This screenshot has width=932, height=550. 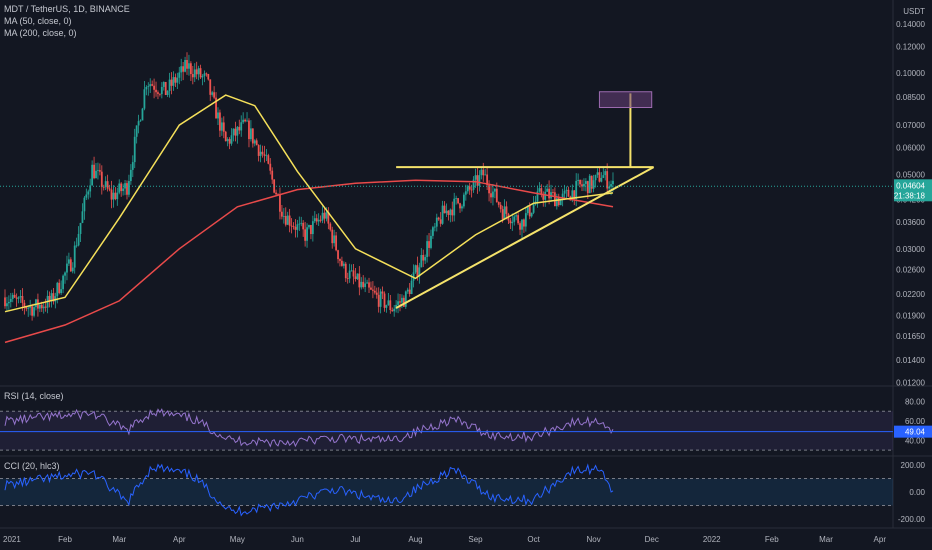 What do you see at coordinates (910, 97) in the screenshot?
I see `price-tick-label: 0.08500` at bounding box center [910, 97].